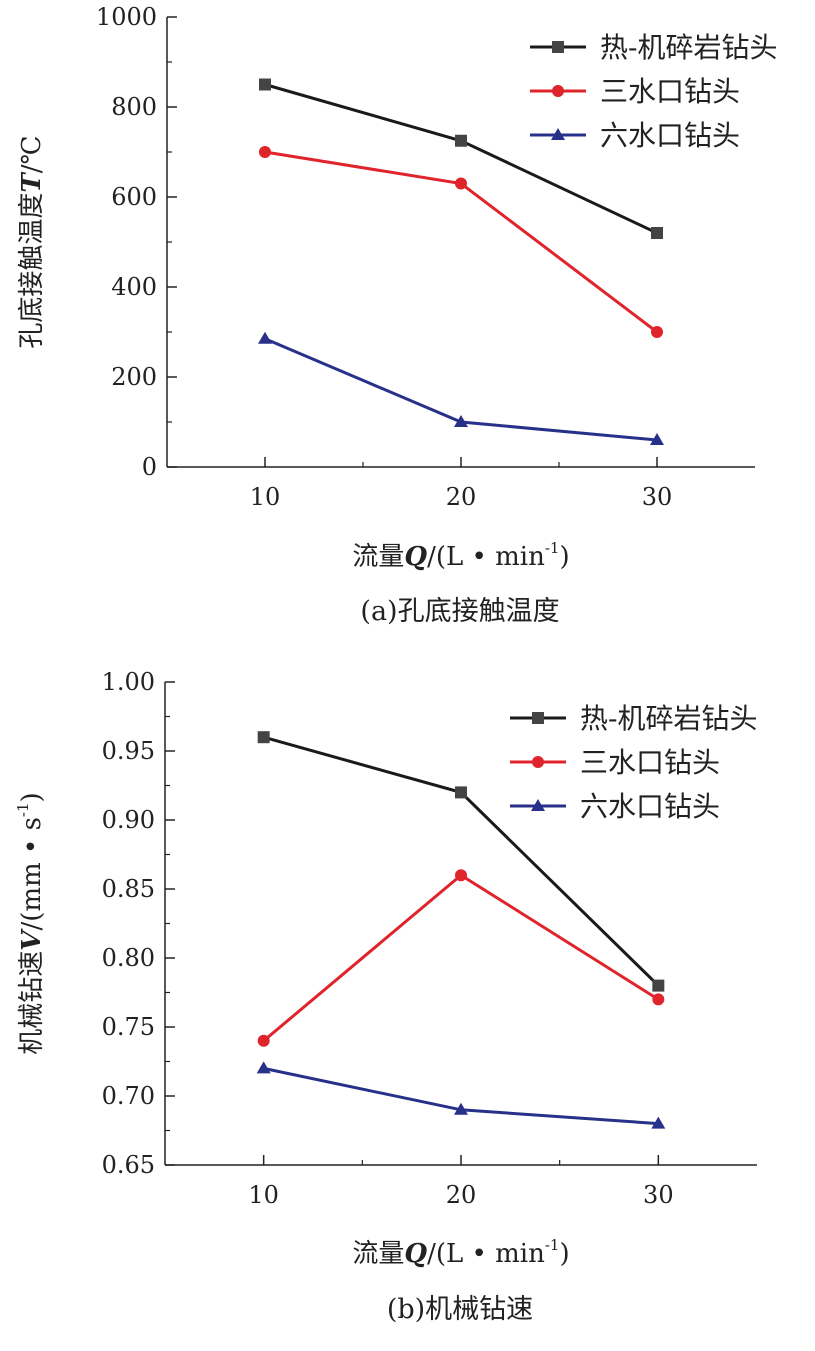  What do you see at coordinates (128, 1165) in the screenshot?
I see `y-tick-label: 0.65` at bounding box center [128, 1165].